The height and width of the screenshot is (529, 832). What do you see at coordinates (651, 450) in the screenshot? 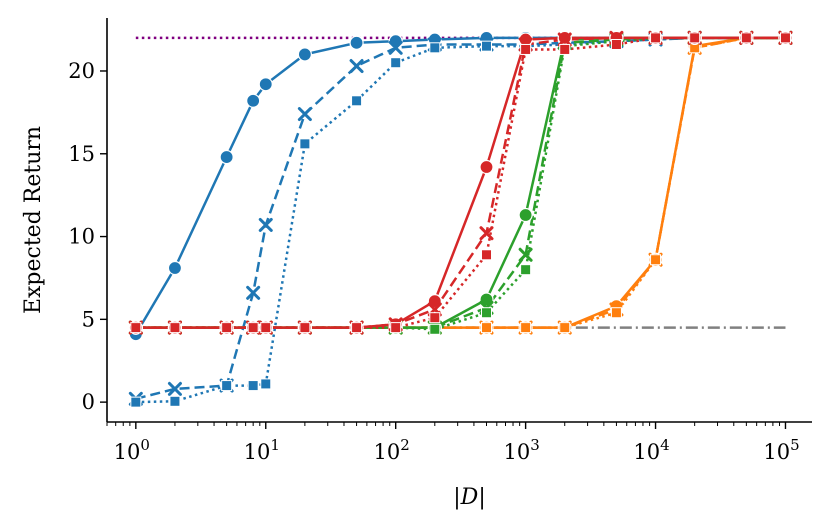
I see `x-tick-label: 10⁴` at bounding box center [651, 450].